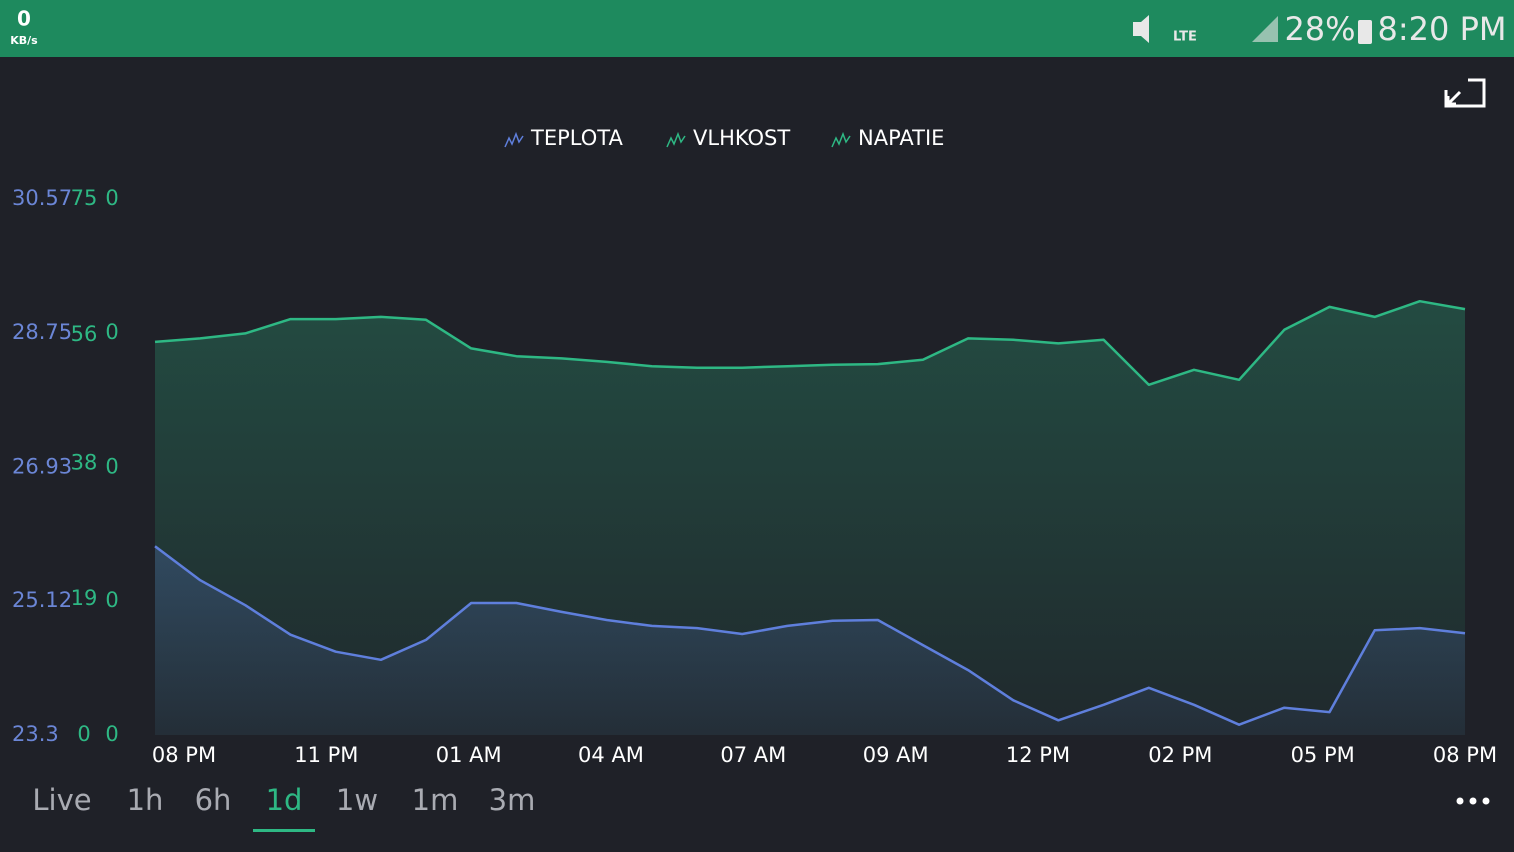 The image size is (1514, 852). Describe the element at coordinates (611, 755) in the screenshot. I see `x-tick-label: 04 AM` at that location.